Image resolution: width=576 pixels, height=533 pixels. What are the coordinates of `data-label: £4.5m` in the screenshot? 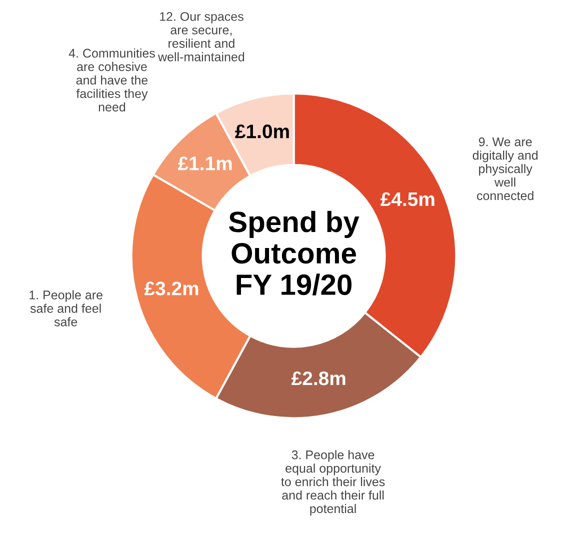 It's located at (407, 199).